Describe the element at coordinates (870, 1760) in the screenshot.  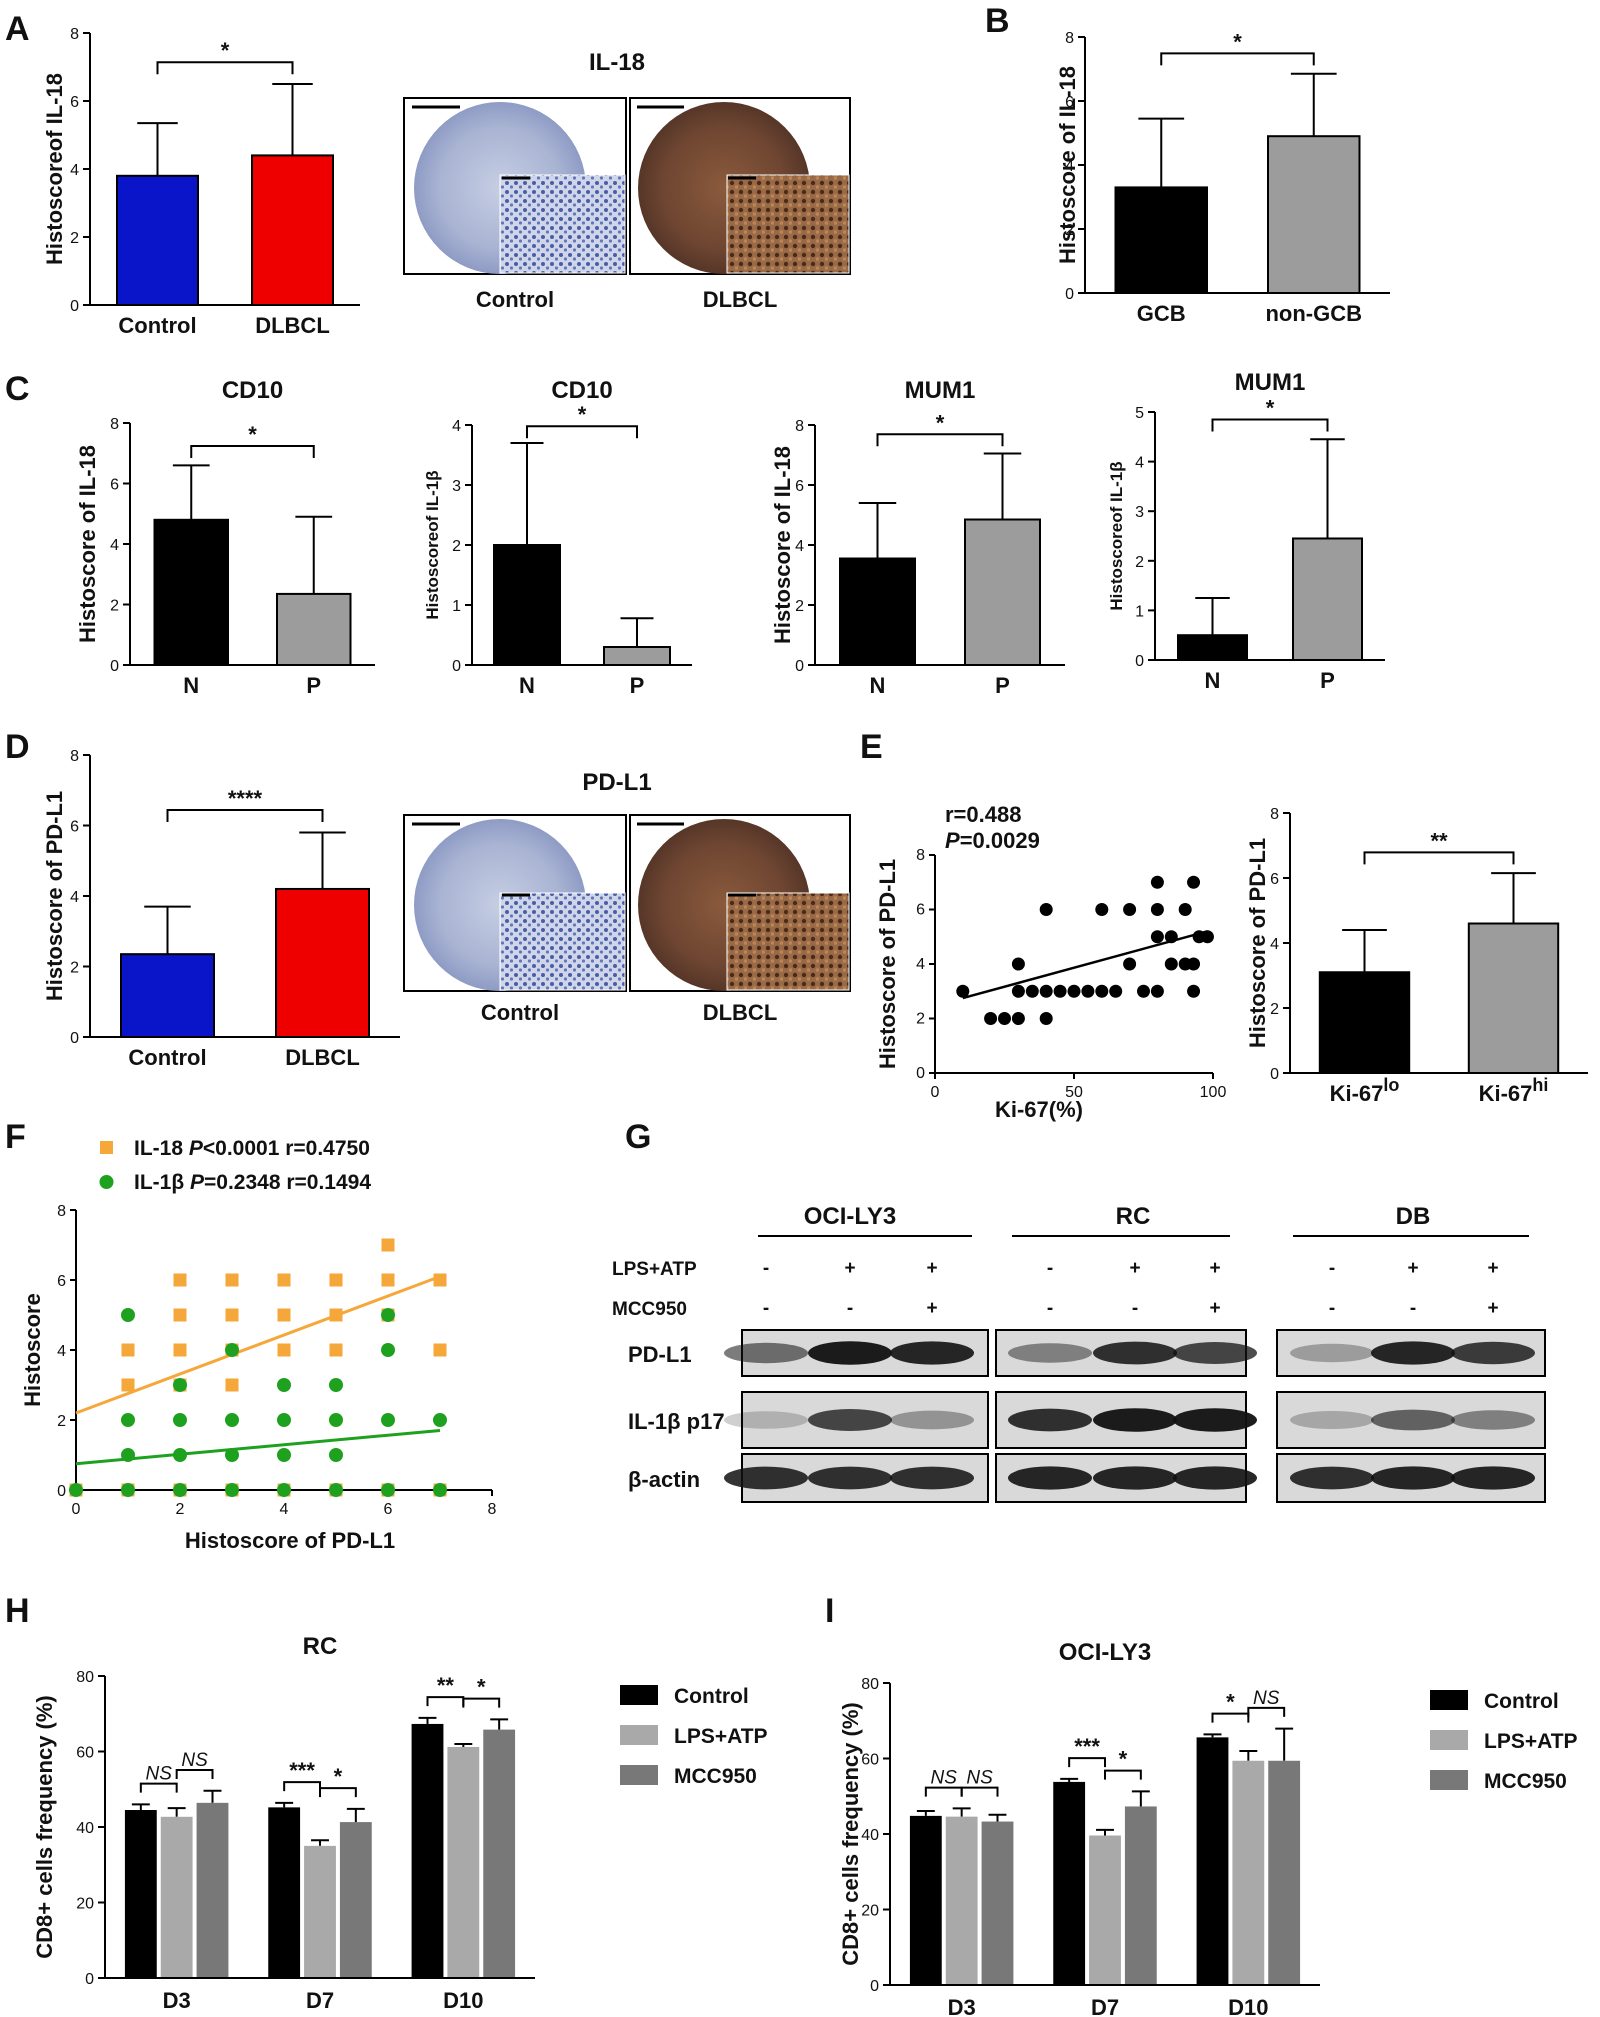
I see `y-tick-label: 60` at that location.